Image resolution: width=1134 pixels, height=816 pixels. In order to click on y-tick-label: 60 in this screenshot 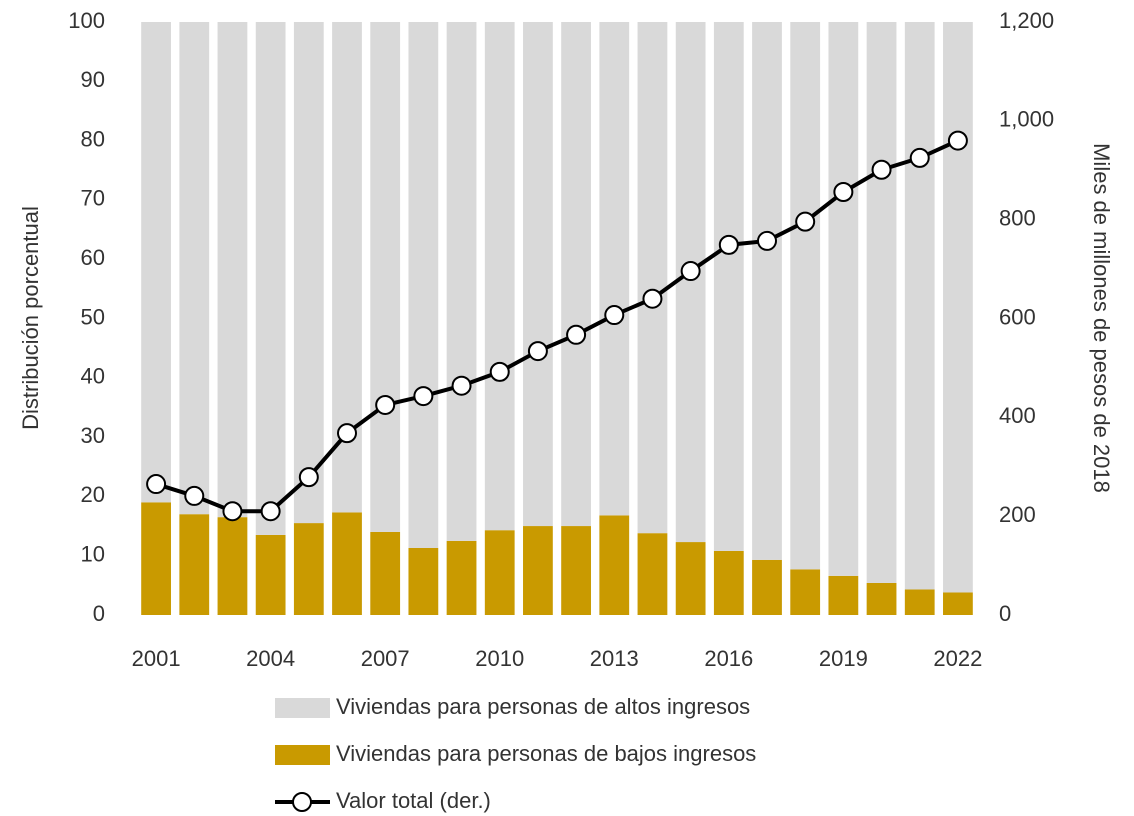, I will do `click(93, 257)`.